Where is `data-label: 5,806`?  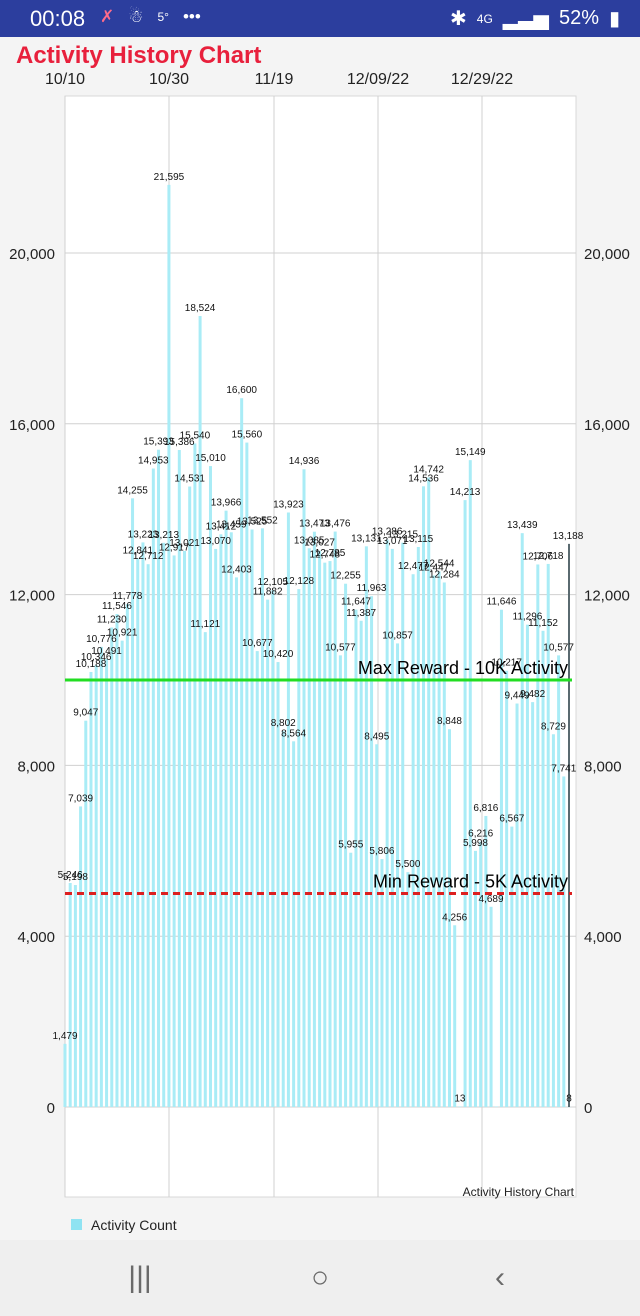 data-label: 5,806 is located at coordinates (381, 851).